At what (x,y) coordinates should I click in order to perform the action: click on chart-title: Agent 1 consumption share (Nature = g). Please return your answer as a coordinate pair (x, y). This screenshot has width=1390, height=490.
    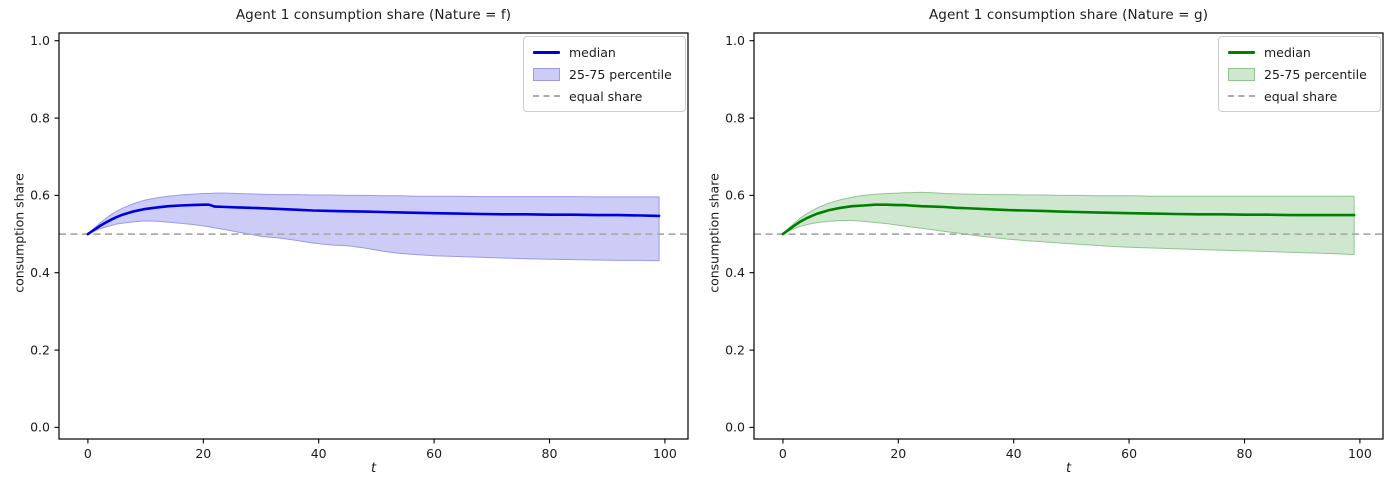
    Looking at the image, I should click on (1068, 15).